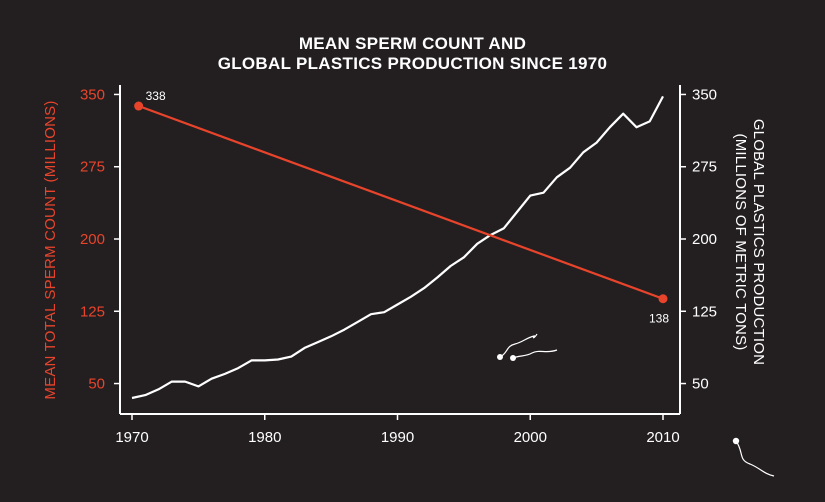  What do you see at coordinates (637, 405) in the screenshot?
I see `sperm-illustration-icon` at bounding box center [637, 405].